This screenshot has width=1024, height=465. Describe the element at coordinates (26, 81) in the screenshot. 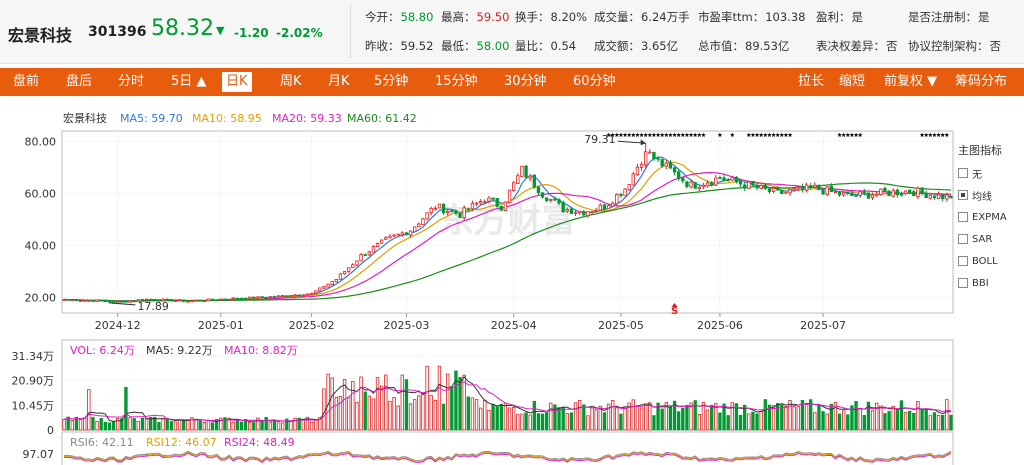

I see `tab-0: 盘前` at that location.